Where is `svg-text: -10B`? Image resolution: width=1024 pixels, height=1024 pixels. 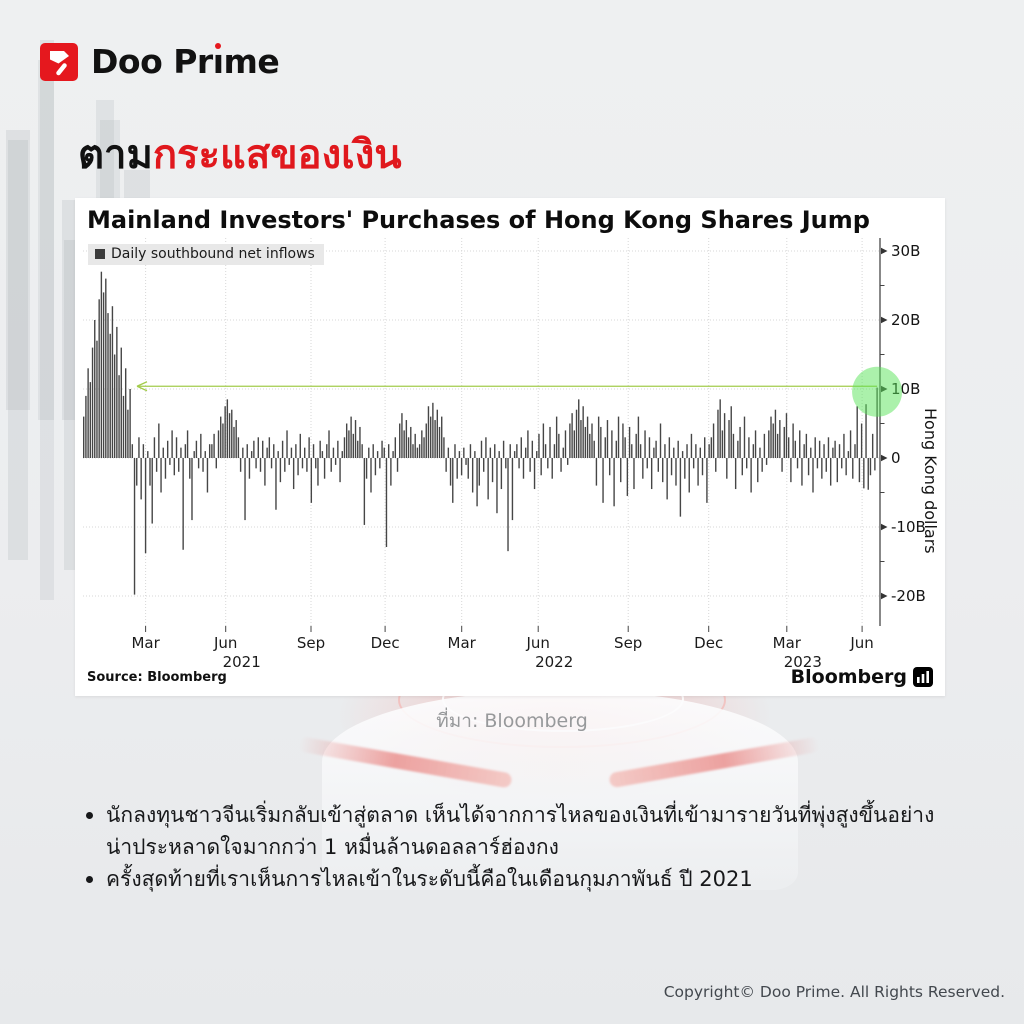
svg-text: -10B is located at coordinates (908, 527).